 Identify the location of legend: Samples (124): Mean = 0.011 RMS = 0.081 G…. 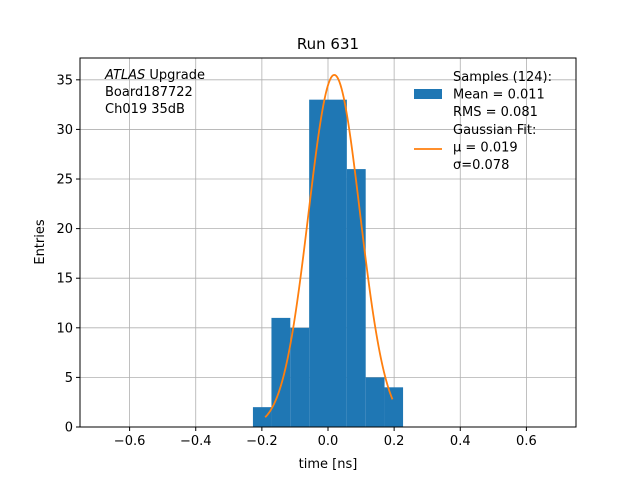
(483, 121).